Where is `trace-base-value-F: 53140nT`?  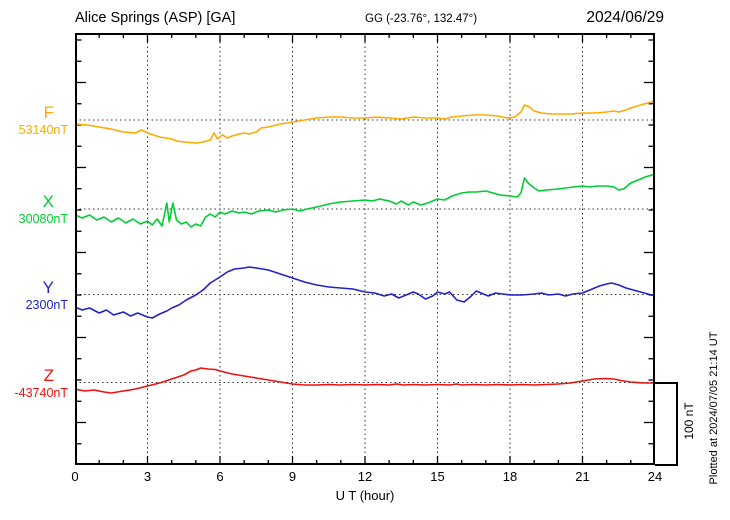 trace-base-value-F: 53140nT is located at coordinates (43, 130).